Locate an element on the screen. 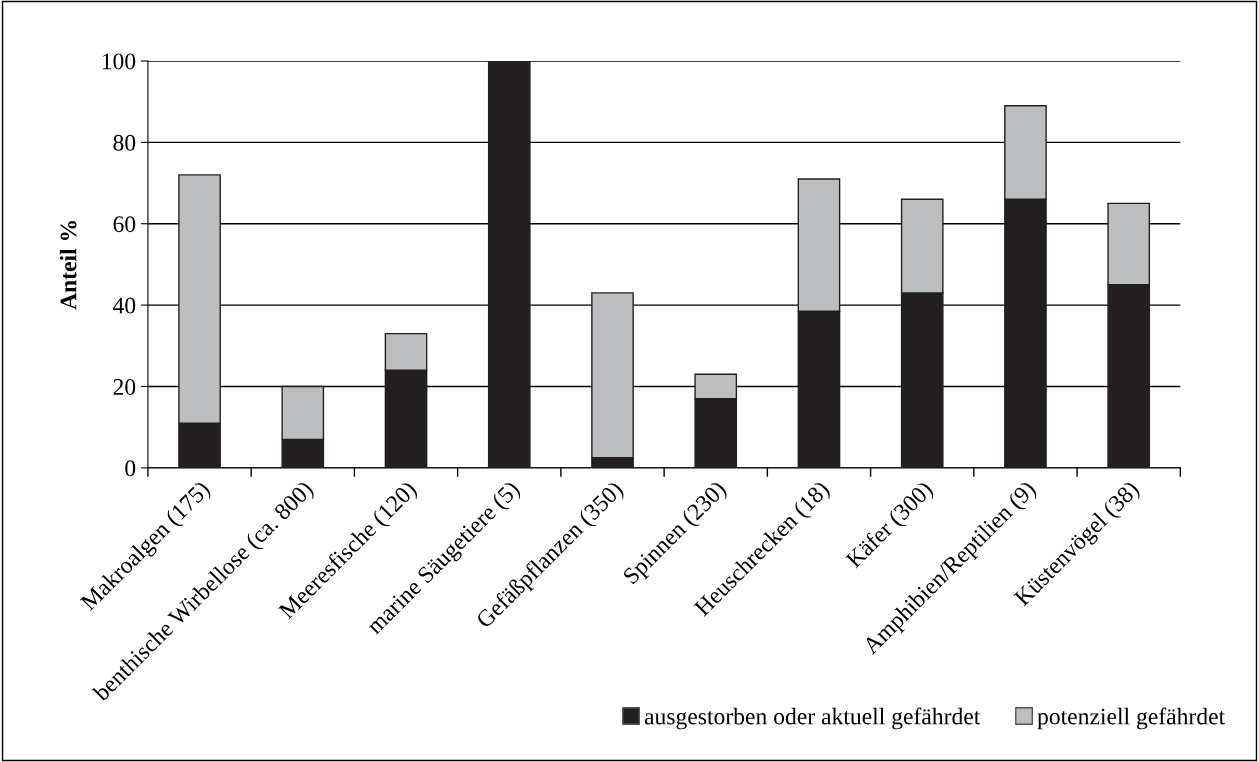 The image size is (1259, 762). y-tick-label: 20 is located at coordinates (124, 386).